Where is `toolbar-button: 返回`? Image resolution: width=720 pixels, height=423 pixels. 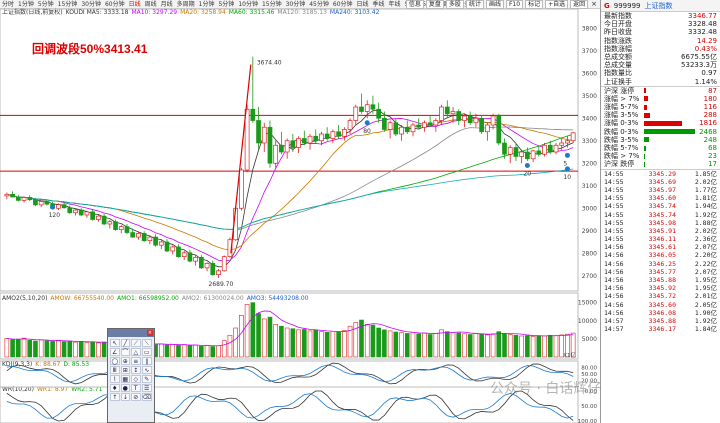 toolbar-button: 返回 is located at coordinates (579, 4).